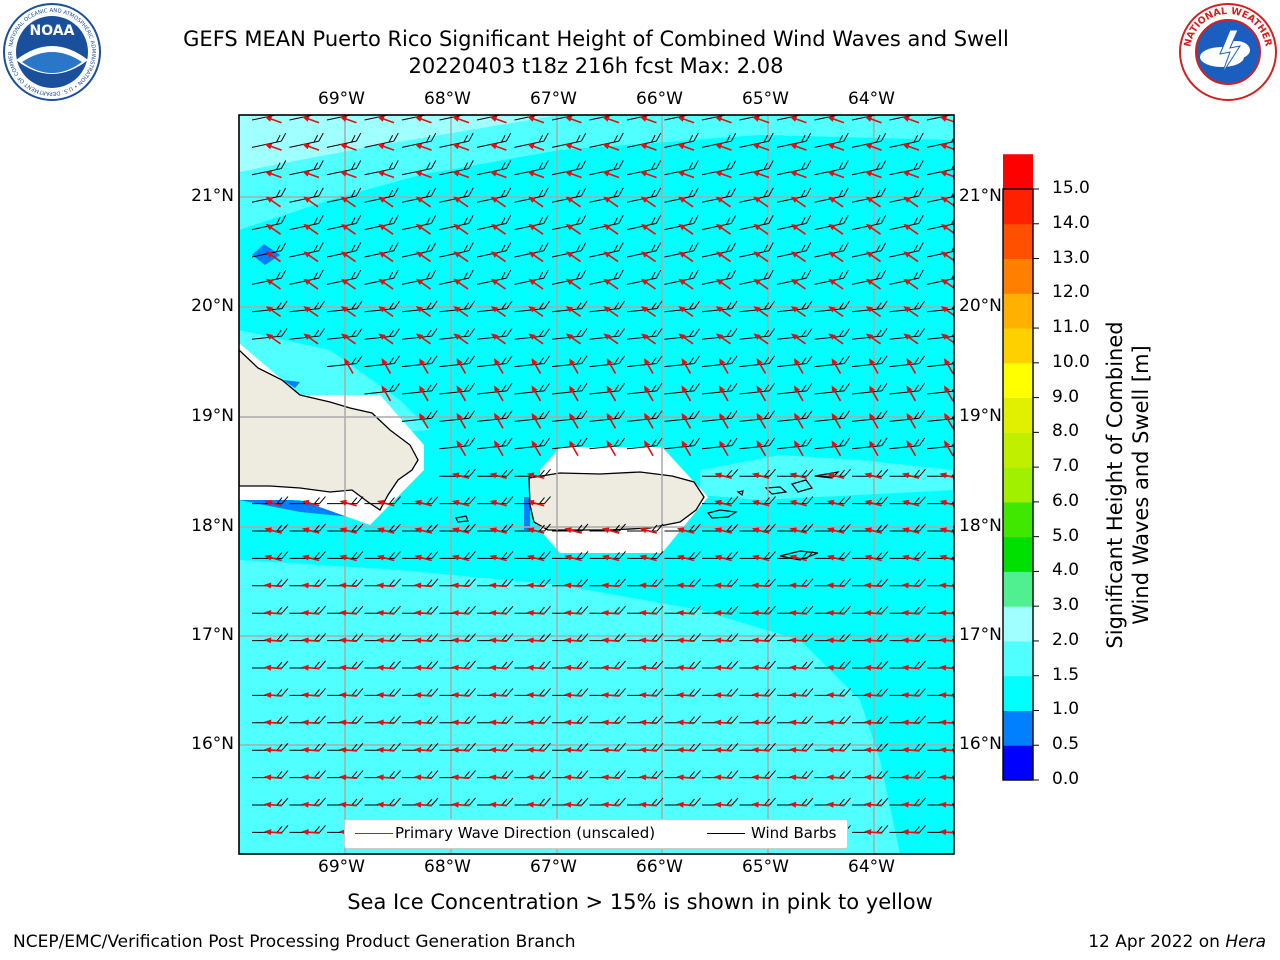 The image size is (1280, 960). What do you see at coordinates (1071, 327) in the screenshot?
I see `colorbar-tick-label: 11.0` at bounding box center [1071, 327].